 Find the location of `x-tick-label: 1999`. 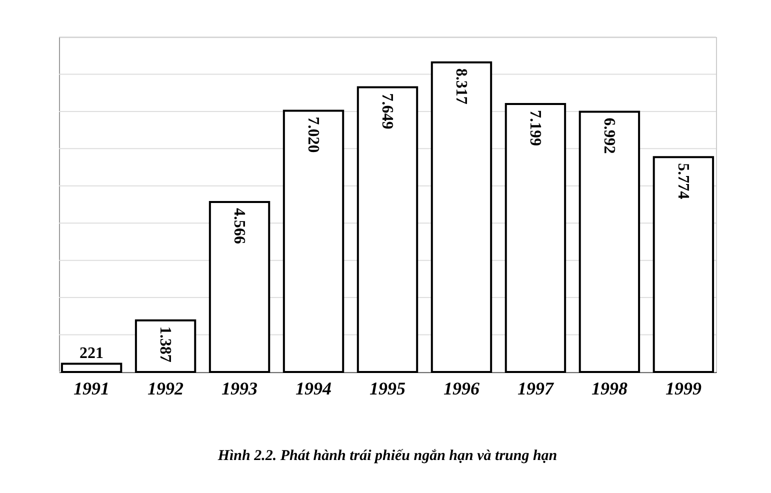

x-tick-label: 1999 is located at coordinates (683, 388).